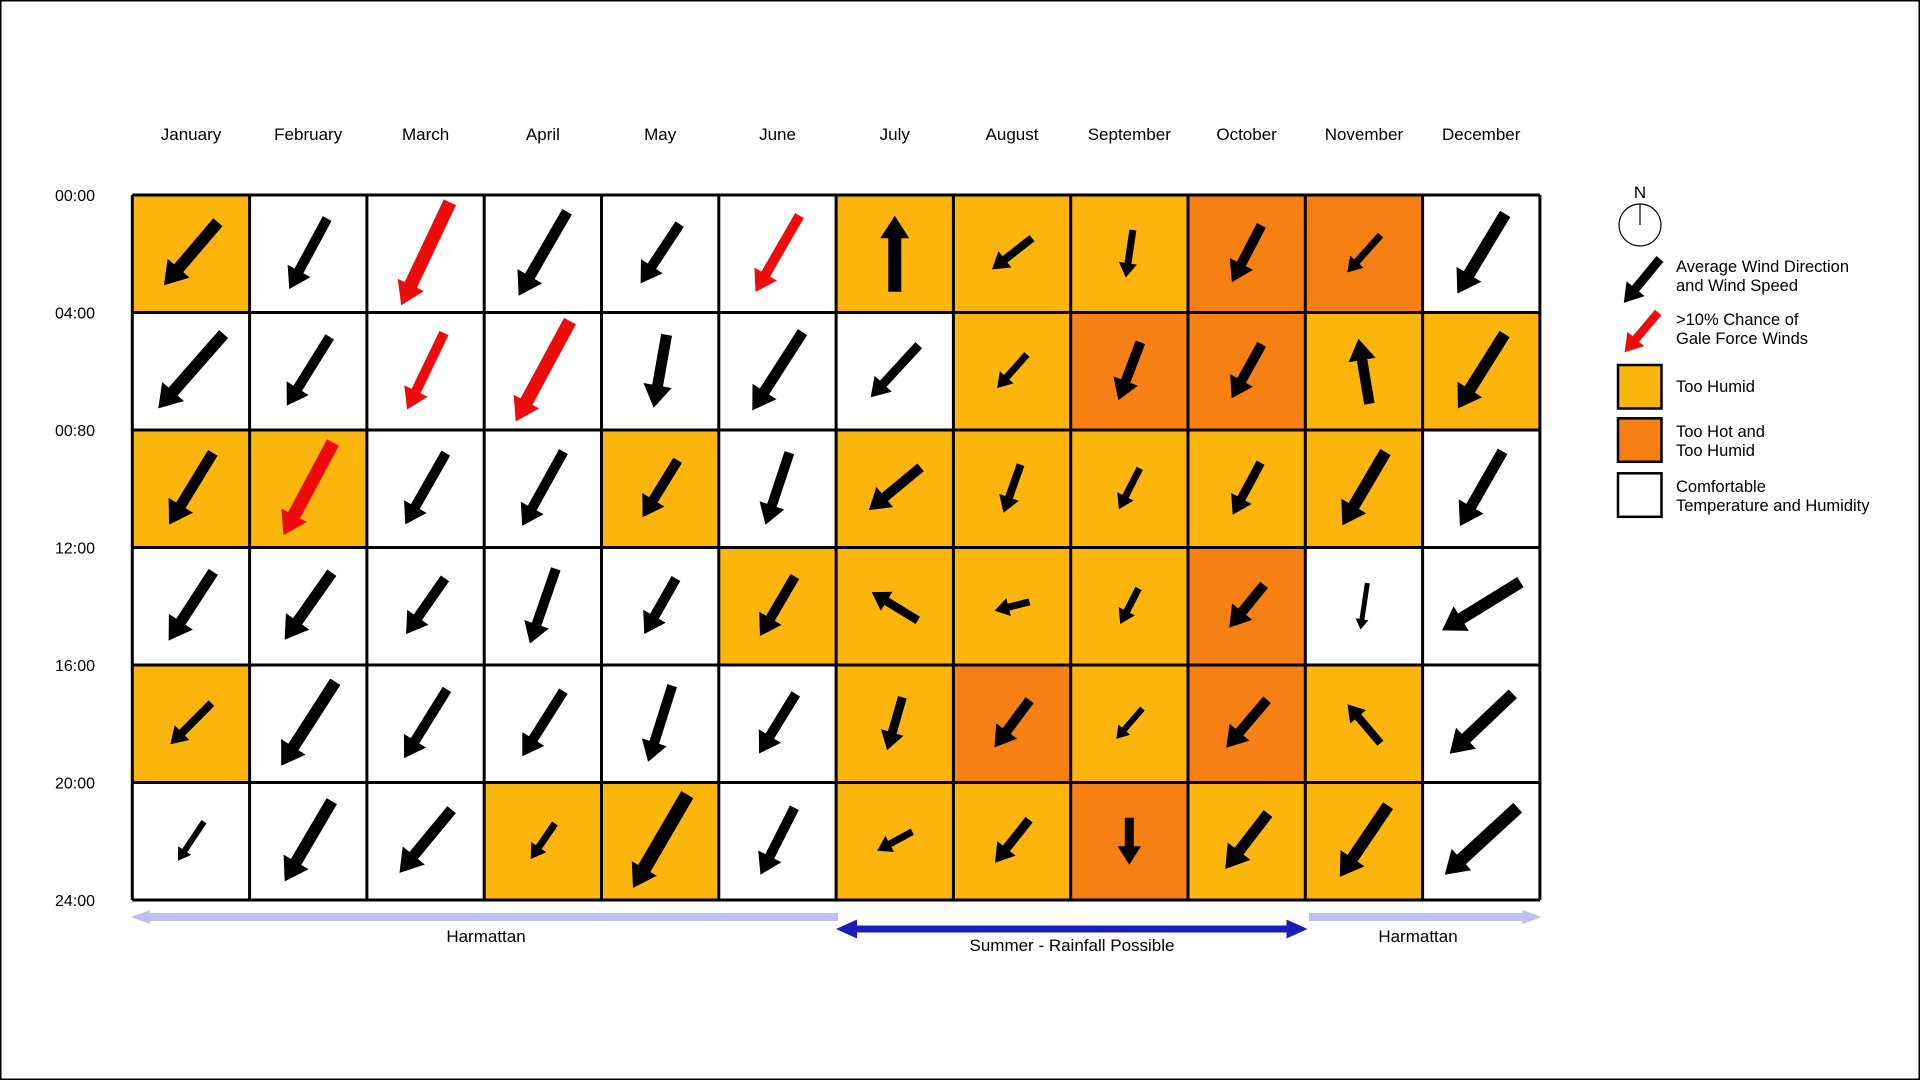 The width and height of the screenshot is (1920, 1080). What do you see at coordinates (1721, 487) in the screenshot?
I see `svg-text: Comfortable` at bounding box center [1721, 487].